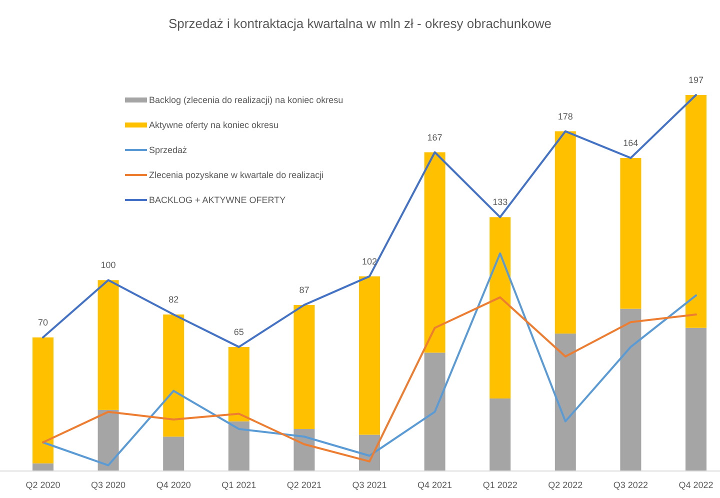  Describe the element at coordinates (304, 289) in the screenshot. I see `data-label: 87` at that location.